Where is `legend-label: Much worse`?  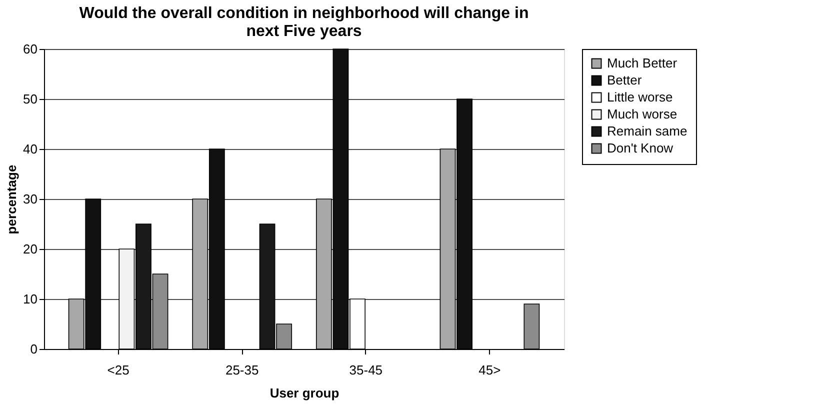
legend-label: Much worse is located at coordinates (642, 114).